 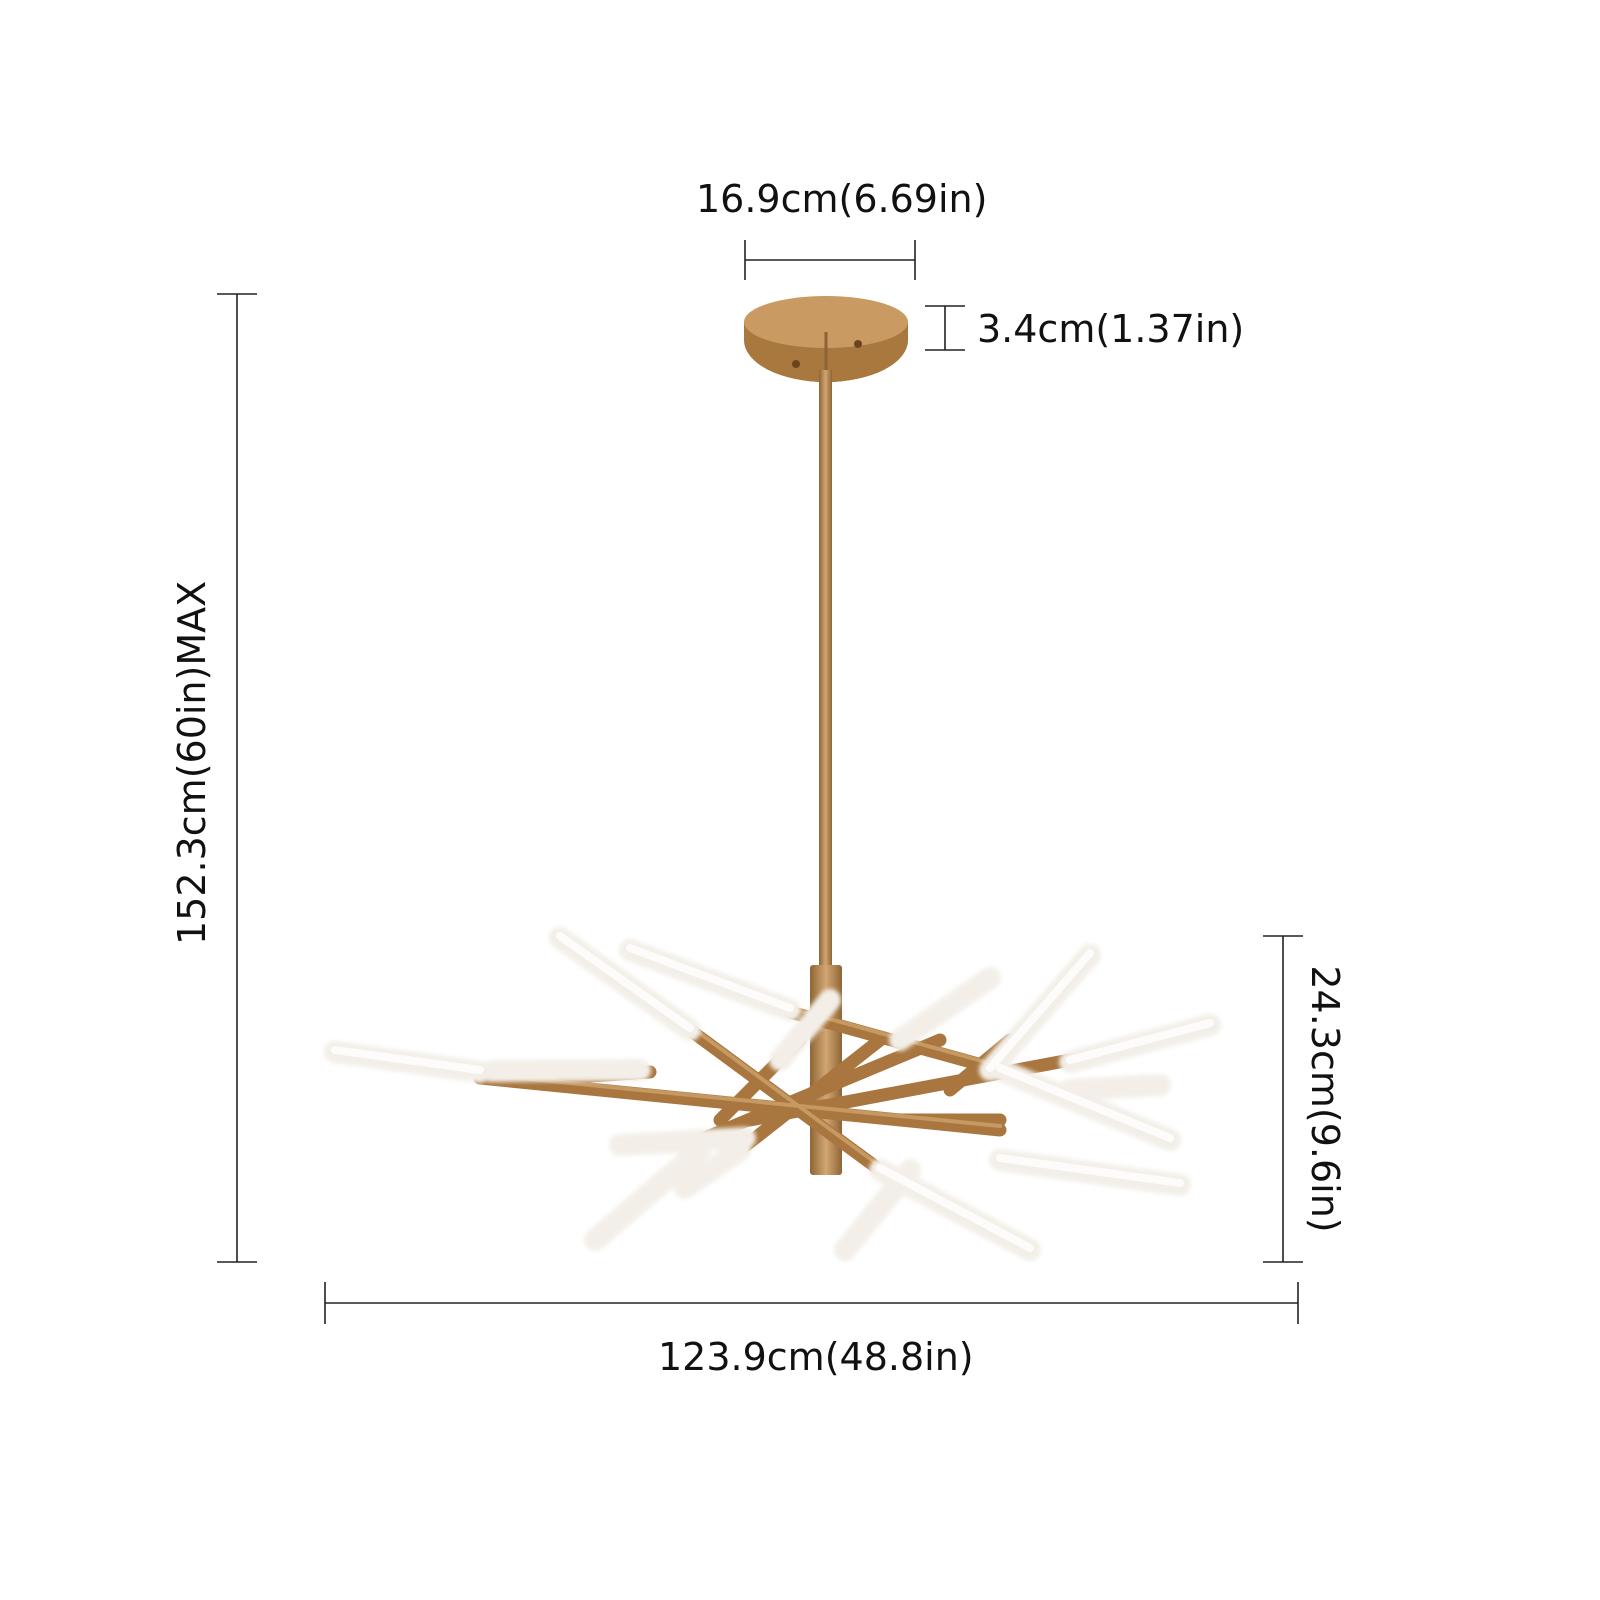 What do you see at coordinates (816, 1357) in the screenshot?
I see `fixture-width-label: 123.9cm(48.8in)` at bounding box center [816, 1357].